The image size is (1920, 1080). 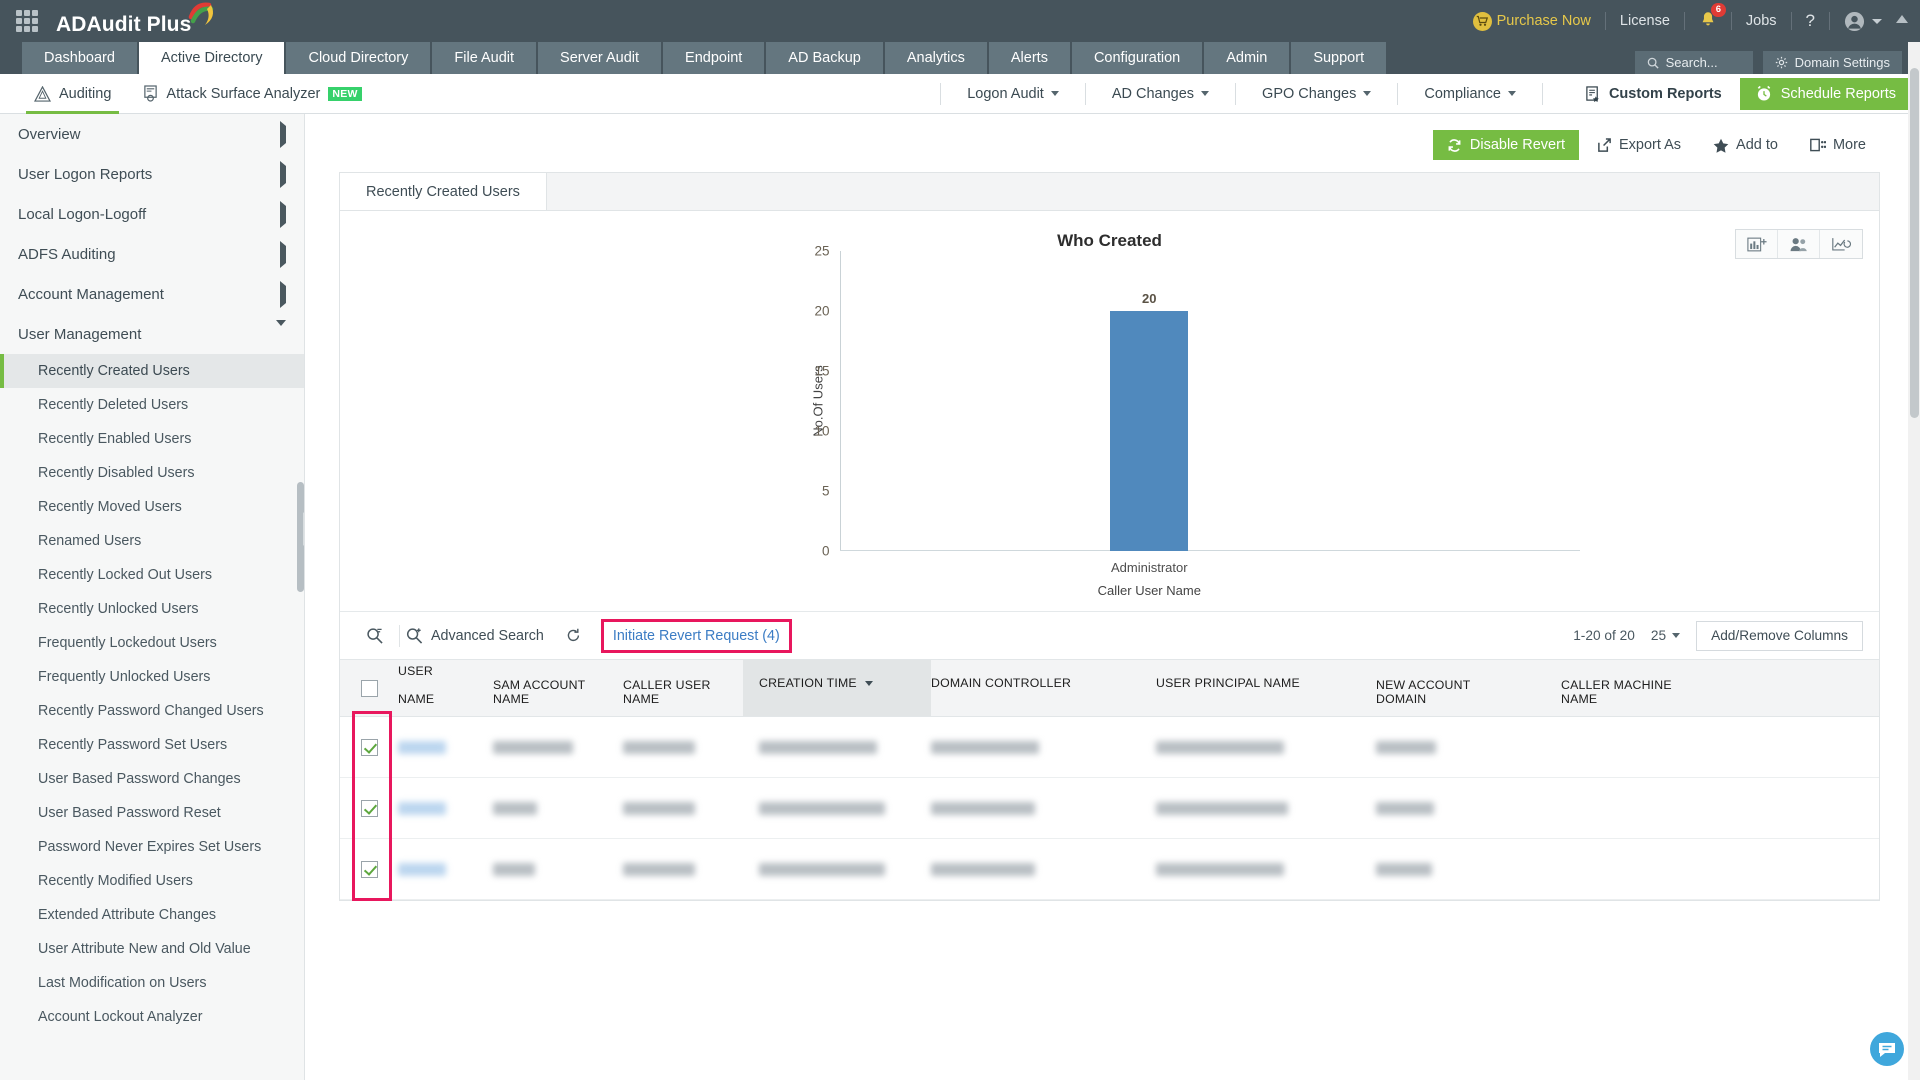 I want to click on sidebar-item-recently-deleted-users: Recently Deleted Users, so click(x=113, y=405).